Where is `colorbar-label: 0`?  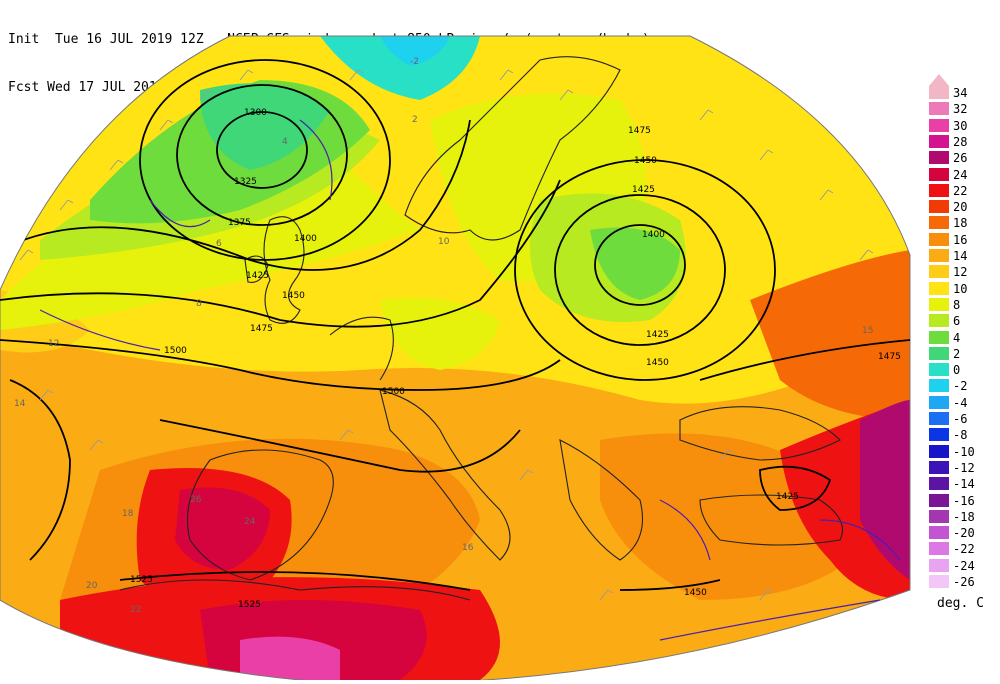
colorbar-label: 0 is located at coordinates (957, 370).